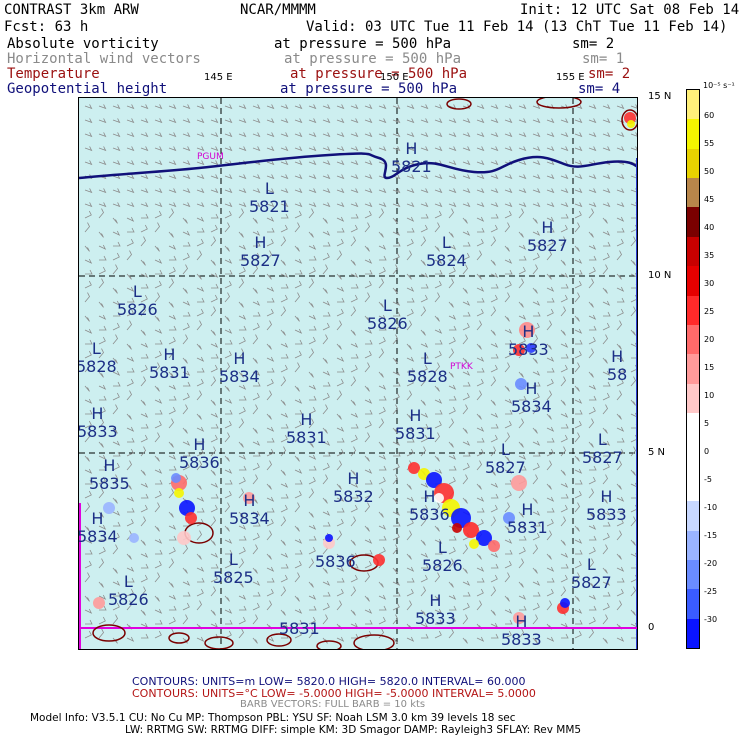  What do you see at coordinates (505, 458) in the screenshot?
I see `height-label: L 5827` at bounding box center [505, 458].